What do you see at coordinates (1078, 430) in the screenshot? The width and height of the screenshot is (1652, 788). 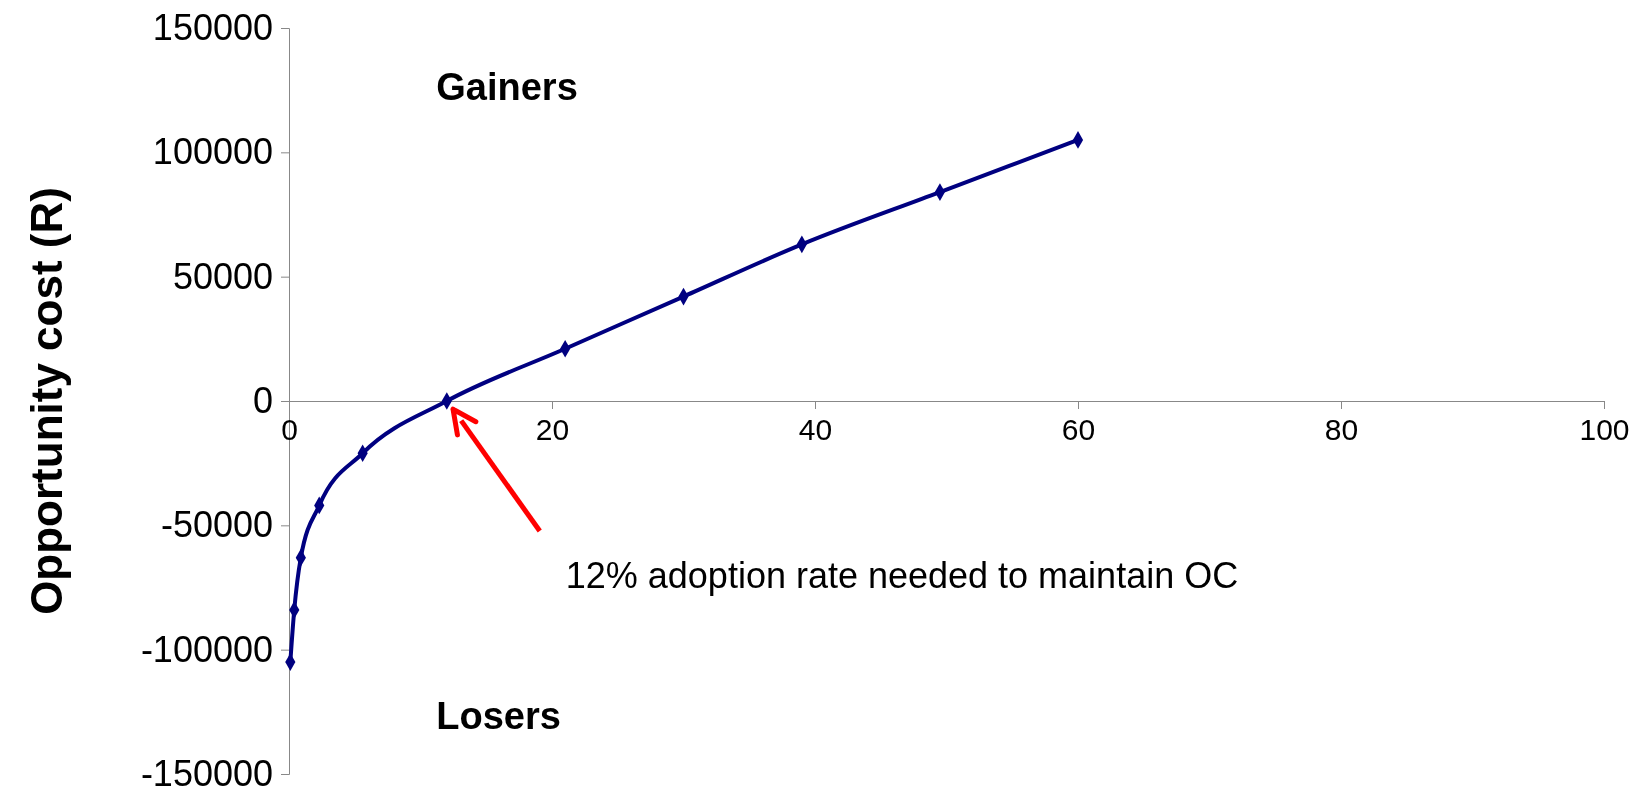 I see `x-tick-label: 60` at bounding box center [1078, 430].